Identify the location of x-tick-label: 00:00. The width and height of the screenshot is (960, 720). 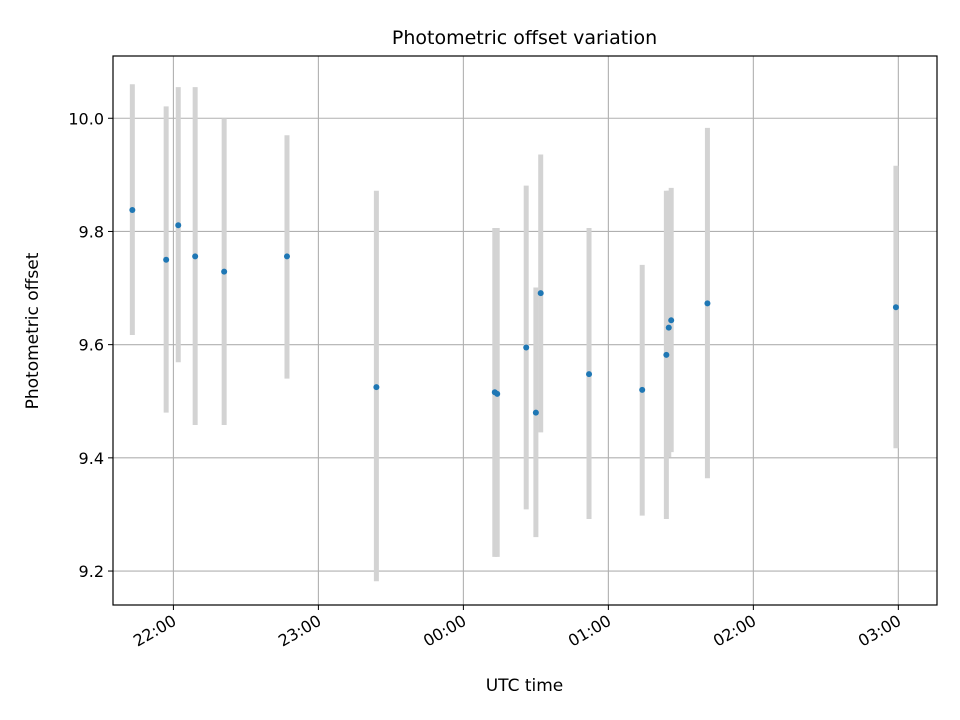
(444, 631).